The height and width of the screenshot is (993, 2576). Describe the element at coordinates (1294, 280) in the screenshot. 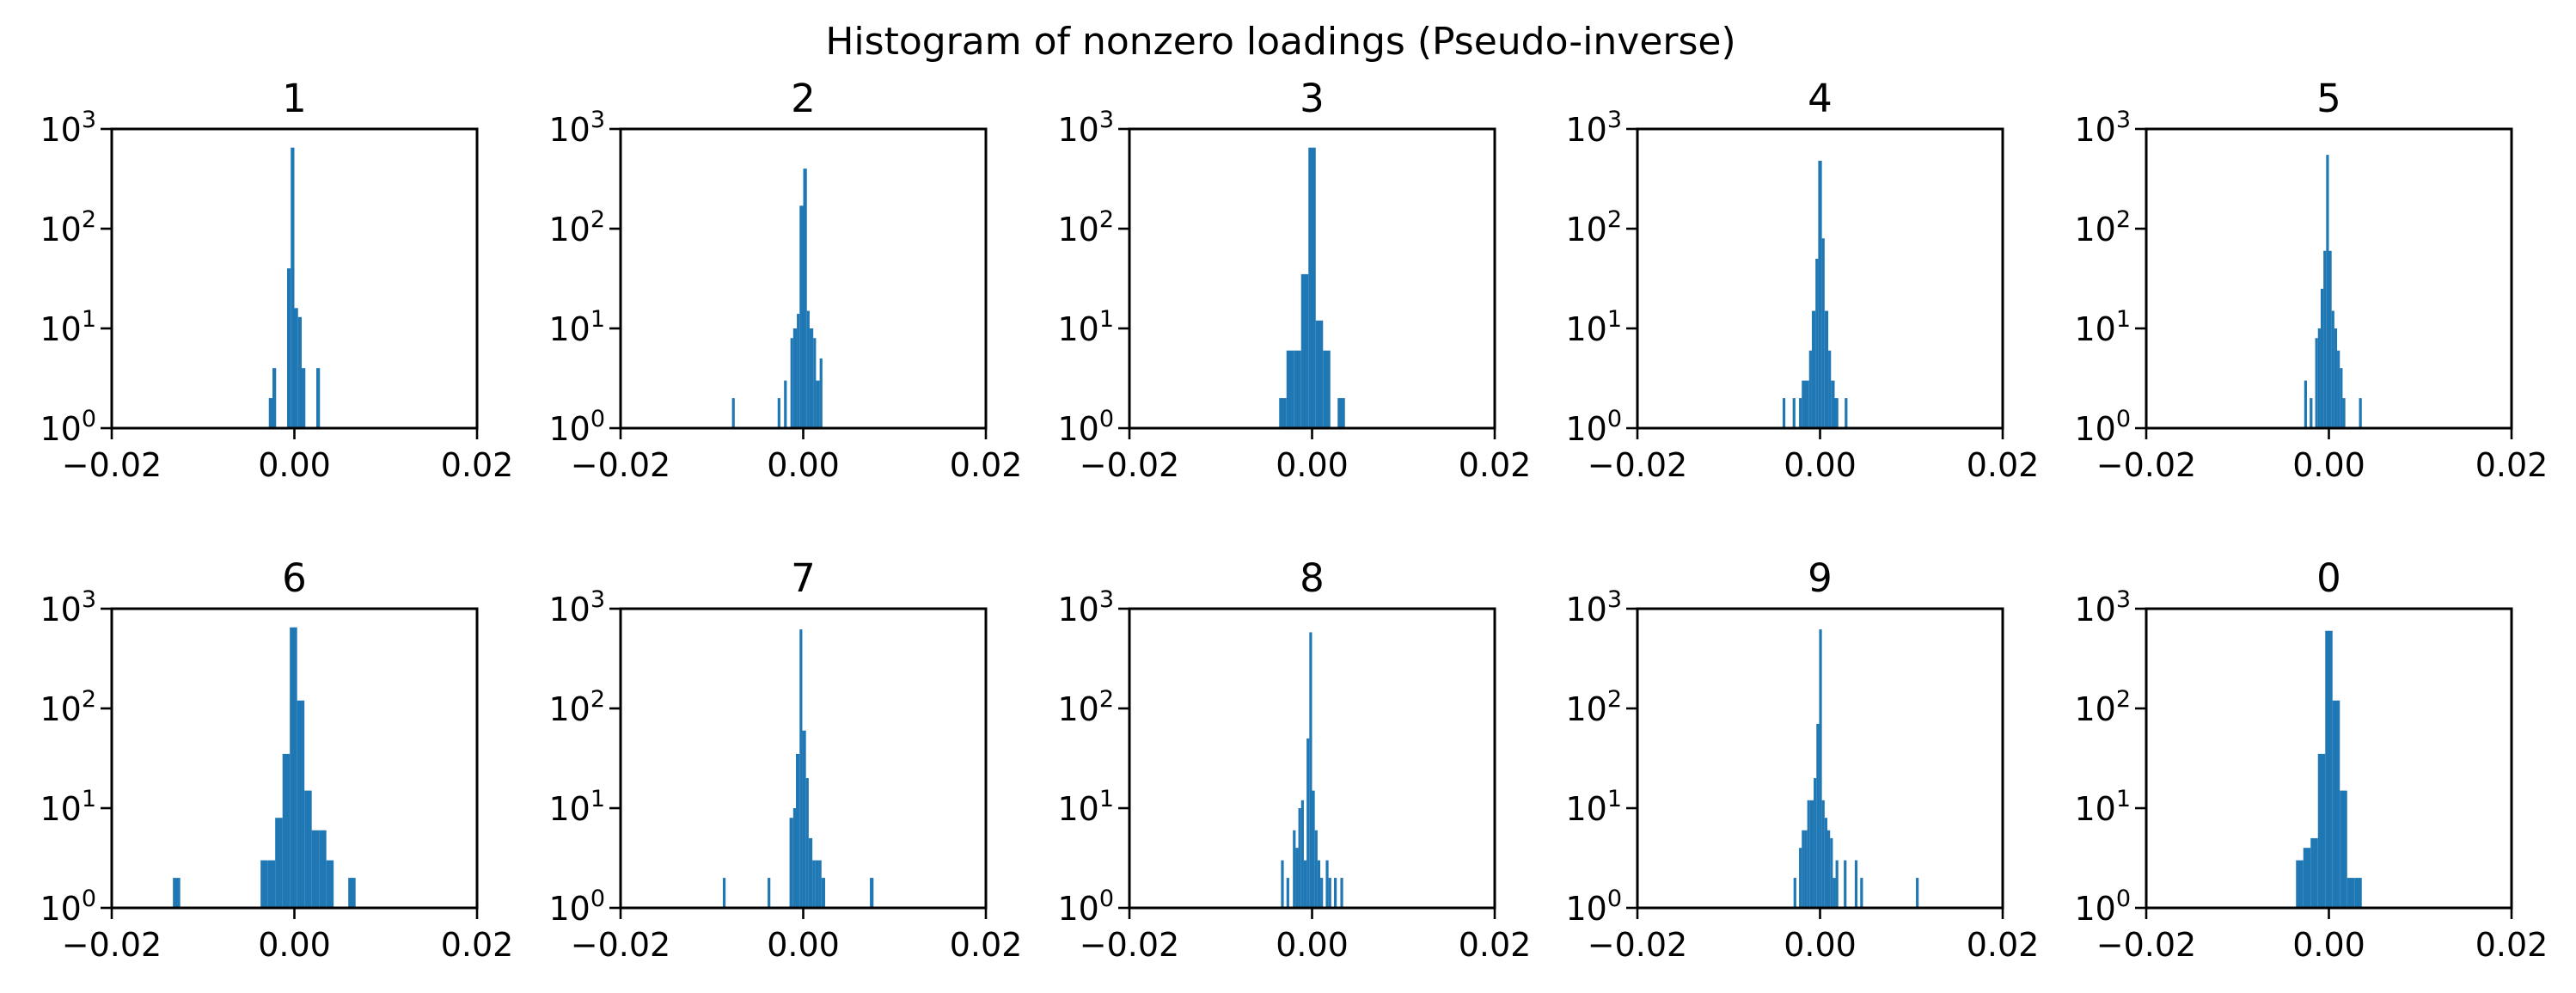

I see `histogram-panel: 3 −0.02 0.00 0.02 100 101 102 103` at that location.